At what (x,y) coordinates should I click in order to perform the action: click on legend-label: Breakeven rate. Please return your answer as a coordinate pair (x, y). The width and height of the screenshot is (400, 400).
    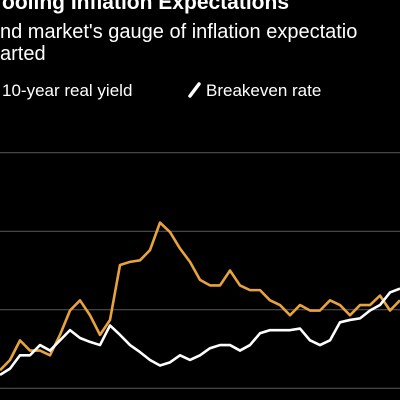
    Looking at the image, I should click on (263, 90).